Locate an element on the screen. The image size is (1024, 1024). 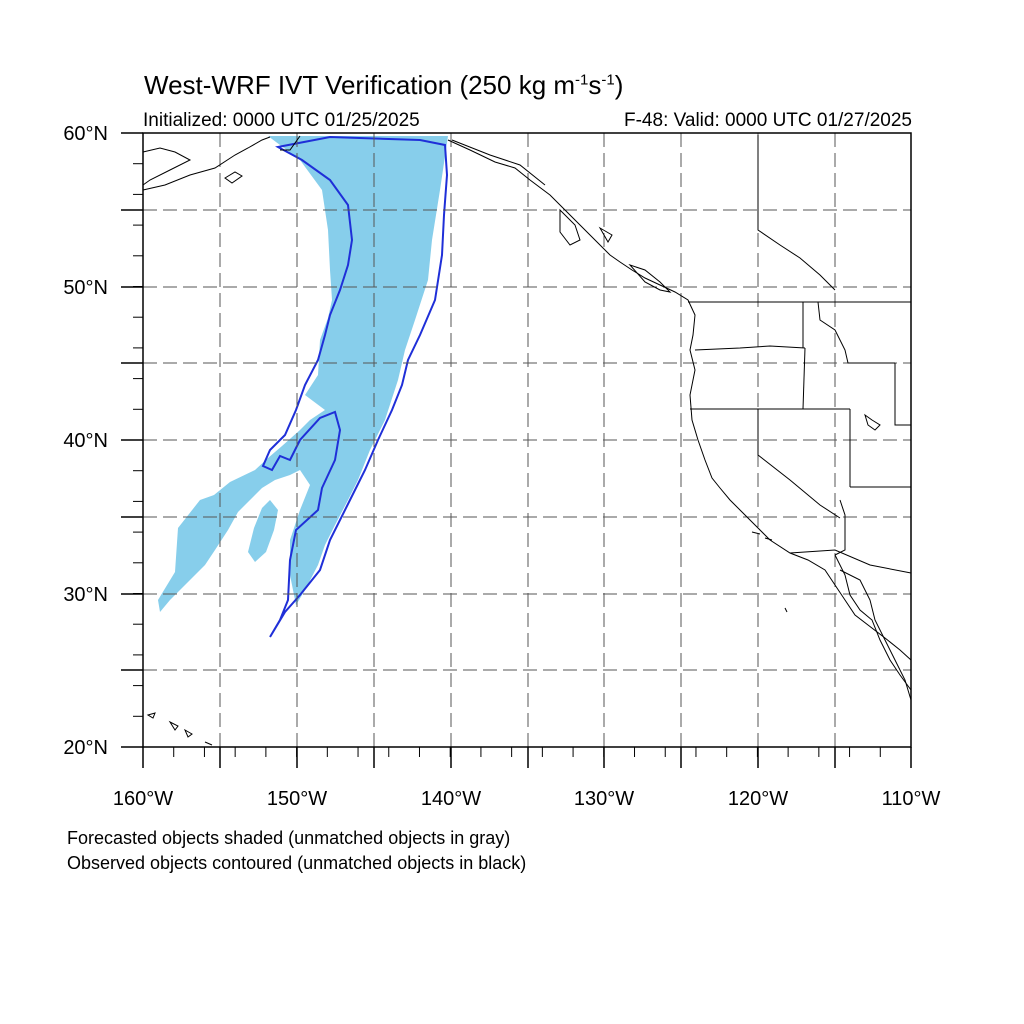
baja-coast is located at coordinates (873, 622).